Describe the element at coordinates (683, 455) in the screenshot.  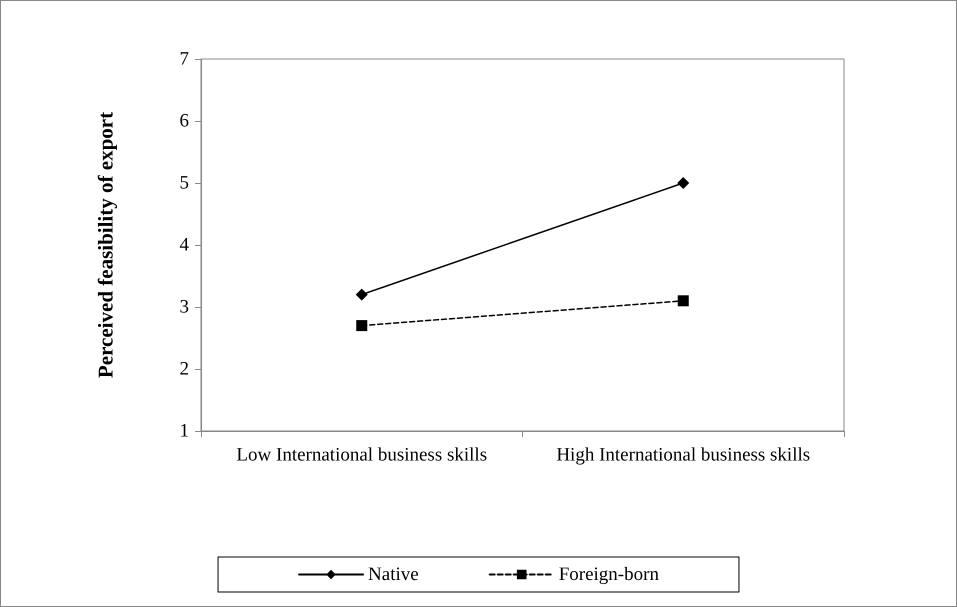
I see `x-tick-label: High International business skills` at that location.